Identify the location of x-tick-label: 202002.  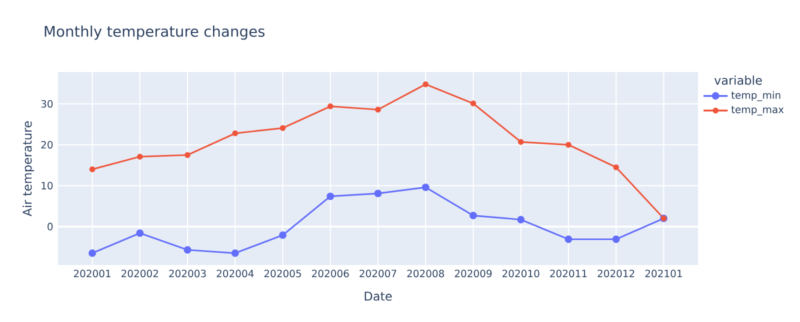
(140, 274).